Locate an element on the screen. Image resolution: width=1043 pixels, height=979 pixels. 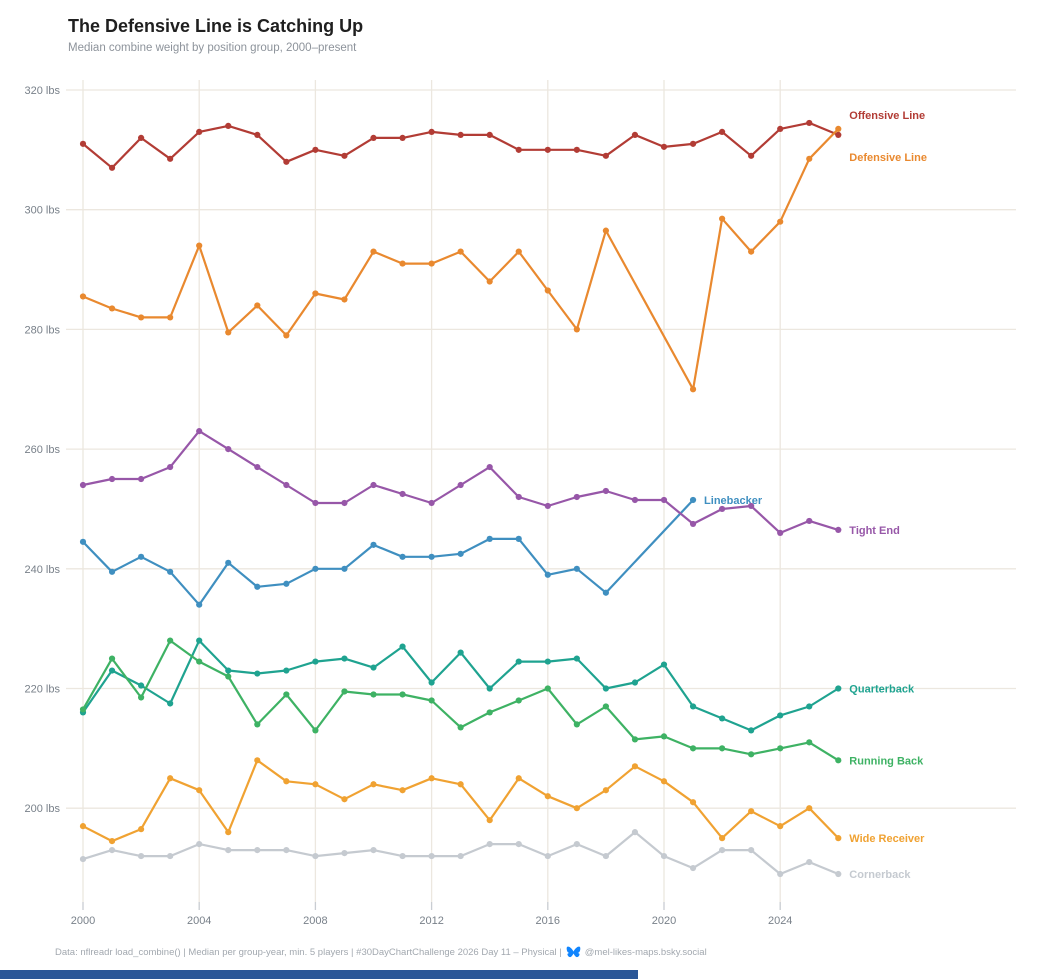
series-point-offensive-line-2004 is located at coordinates (199, 131).